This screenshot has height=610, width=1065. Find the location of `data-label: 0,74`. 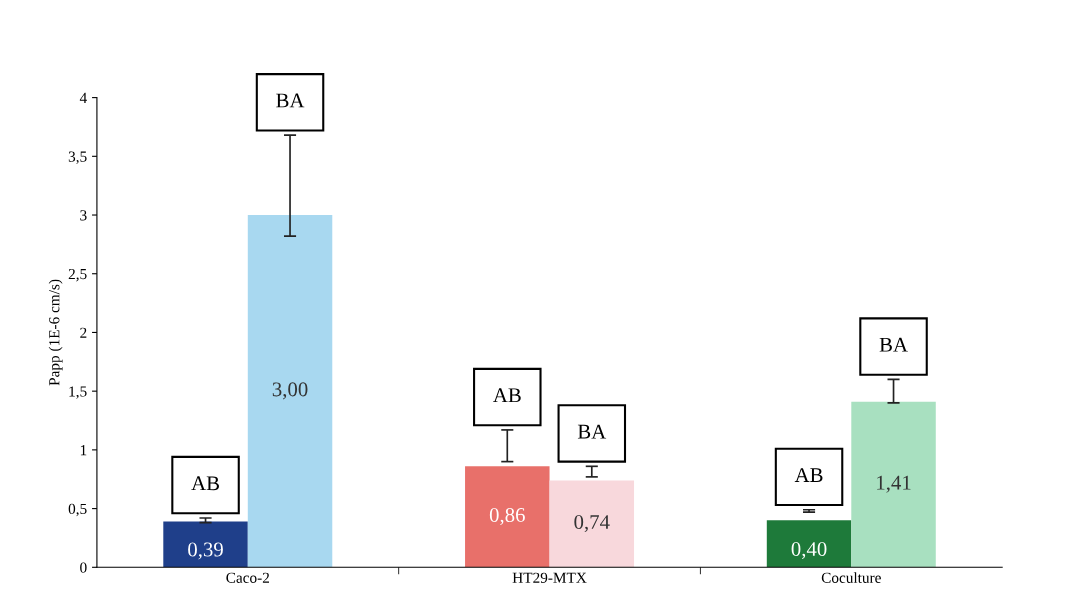

data-label: 0,74 is located at coordinates (592, 524).